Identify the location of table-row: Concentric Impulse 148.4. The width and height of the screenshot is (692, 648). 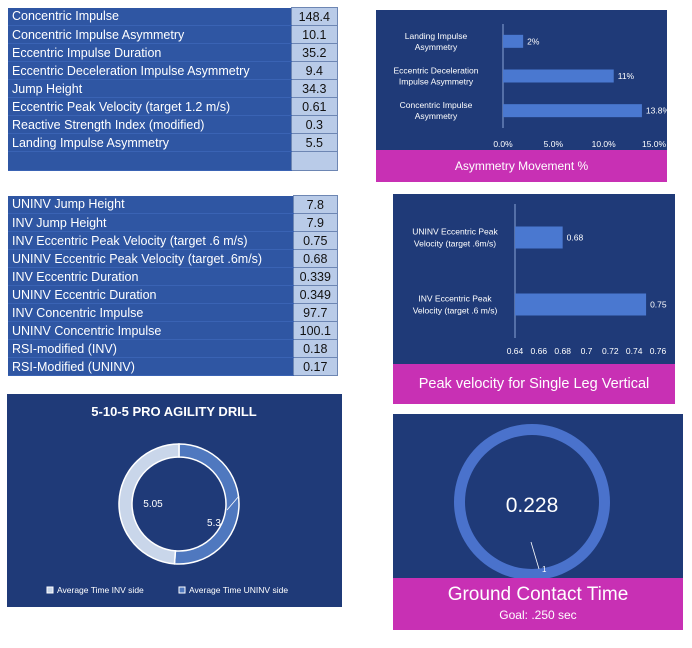
(173, 16).